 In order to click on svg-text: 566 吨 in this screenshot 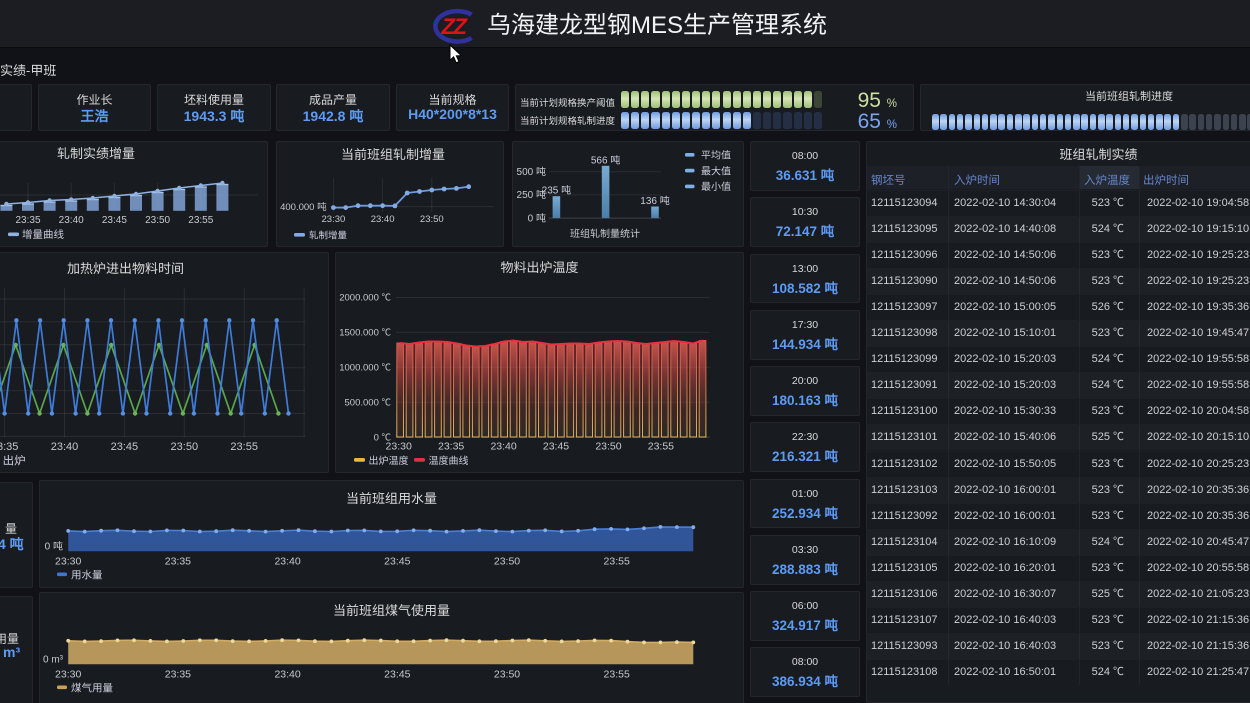, I will do `click(605, 160)`.